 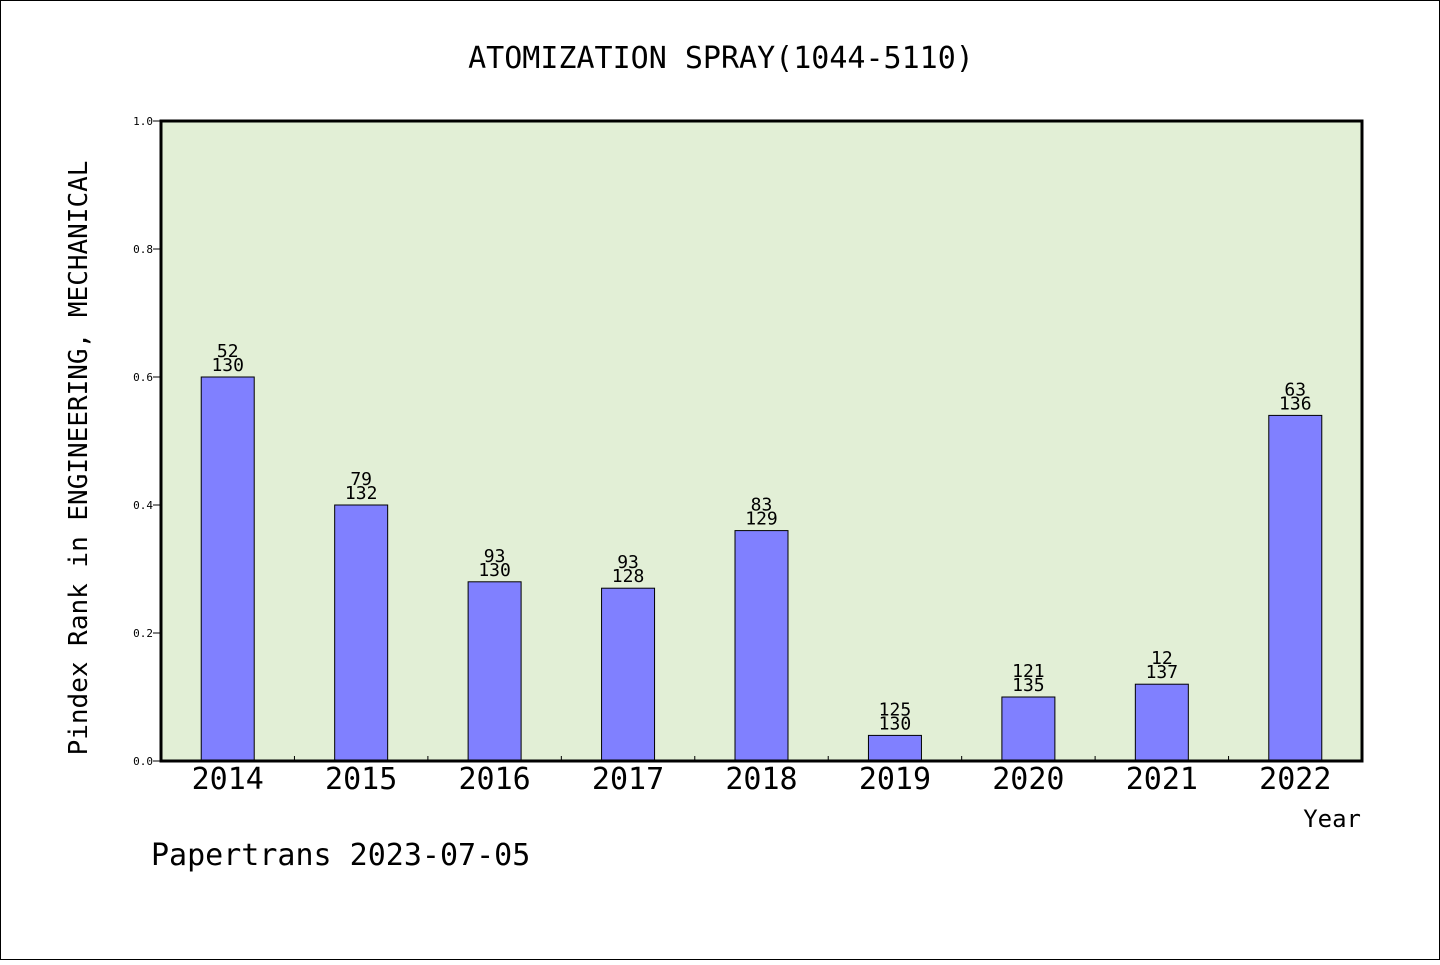 What do you see at coordinates (494, 671) in the screenshot?
I see `bar-2016` at bounding box center [494, 671].